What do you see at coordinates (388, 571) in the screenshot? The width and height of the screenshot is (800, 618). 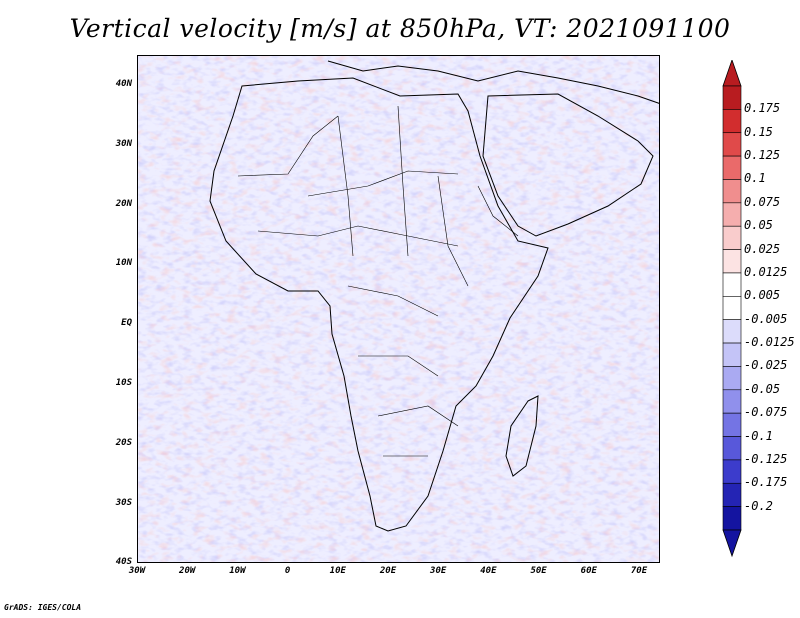 I see `lon-tick-label: 20E` at bounding box center [388, 571].